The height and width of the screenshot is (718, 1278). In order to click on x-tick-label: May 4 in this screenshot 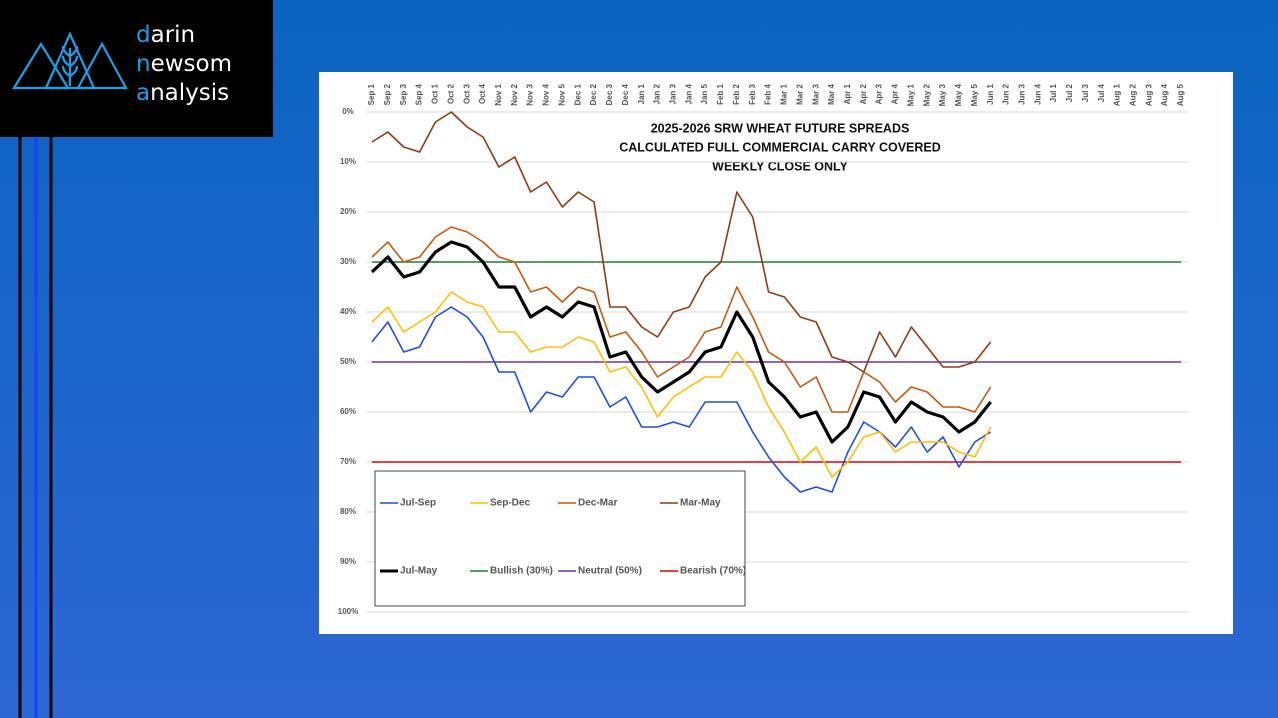, I will do `click(958, 94)`.